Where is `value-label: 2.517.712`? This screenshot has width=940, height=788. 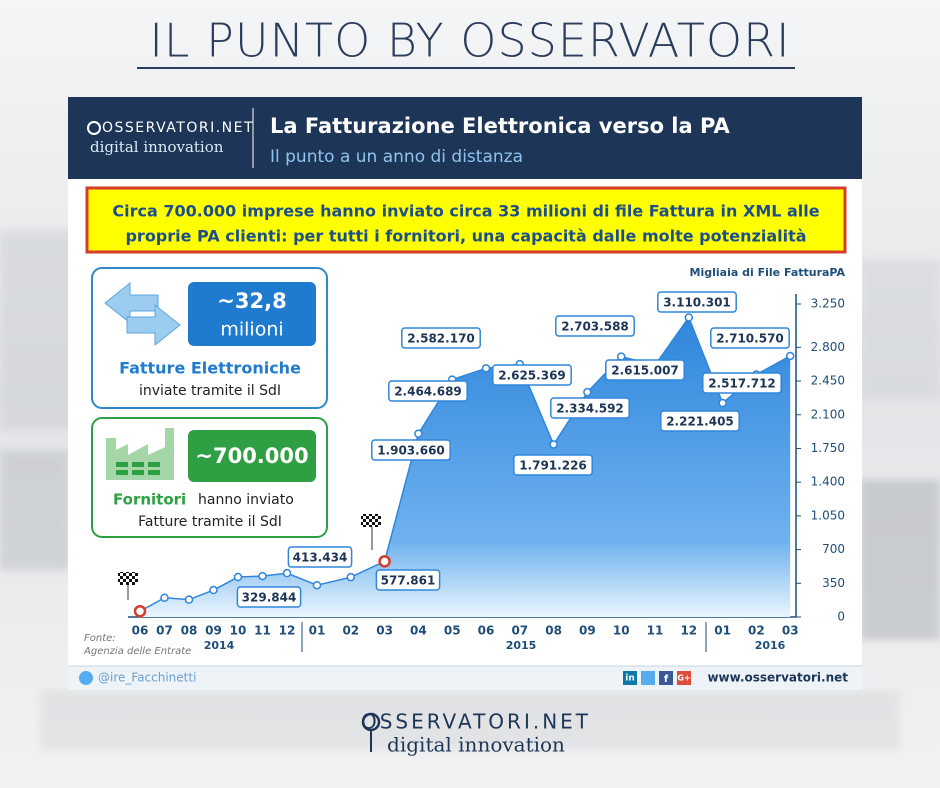 value-label: 2.517.712 is located at coordinates (742, 384).